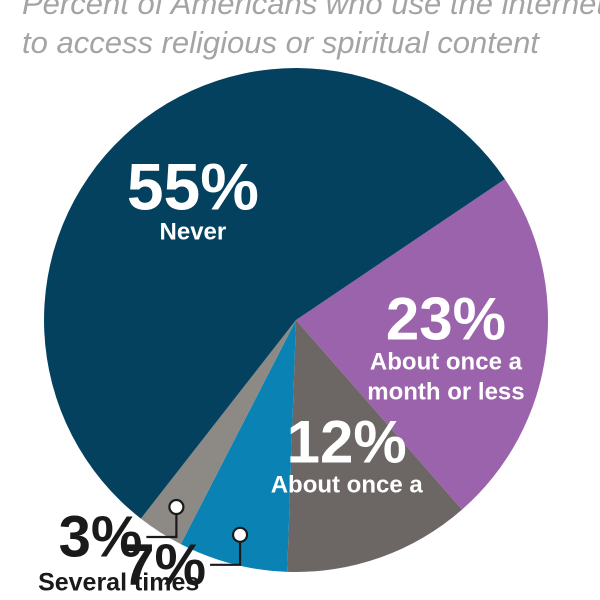  I want to click on callout-leaders, so click(197, 532).